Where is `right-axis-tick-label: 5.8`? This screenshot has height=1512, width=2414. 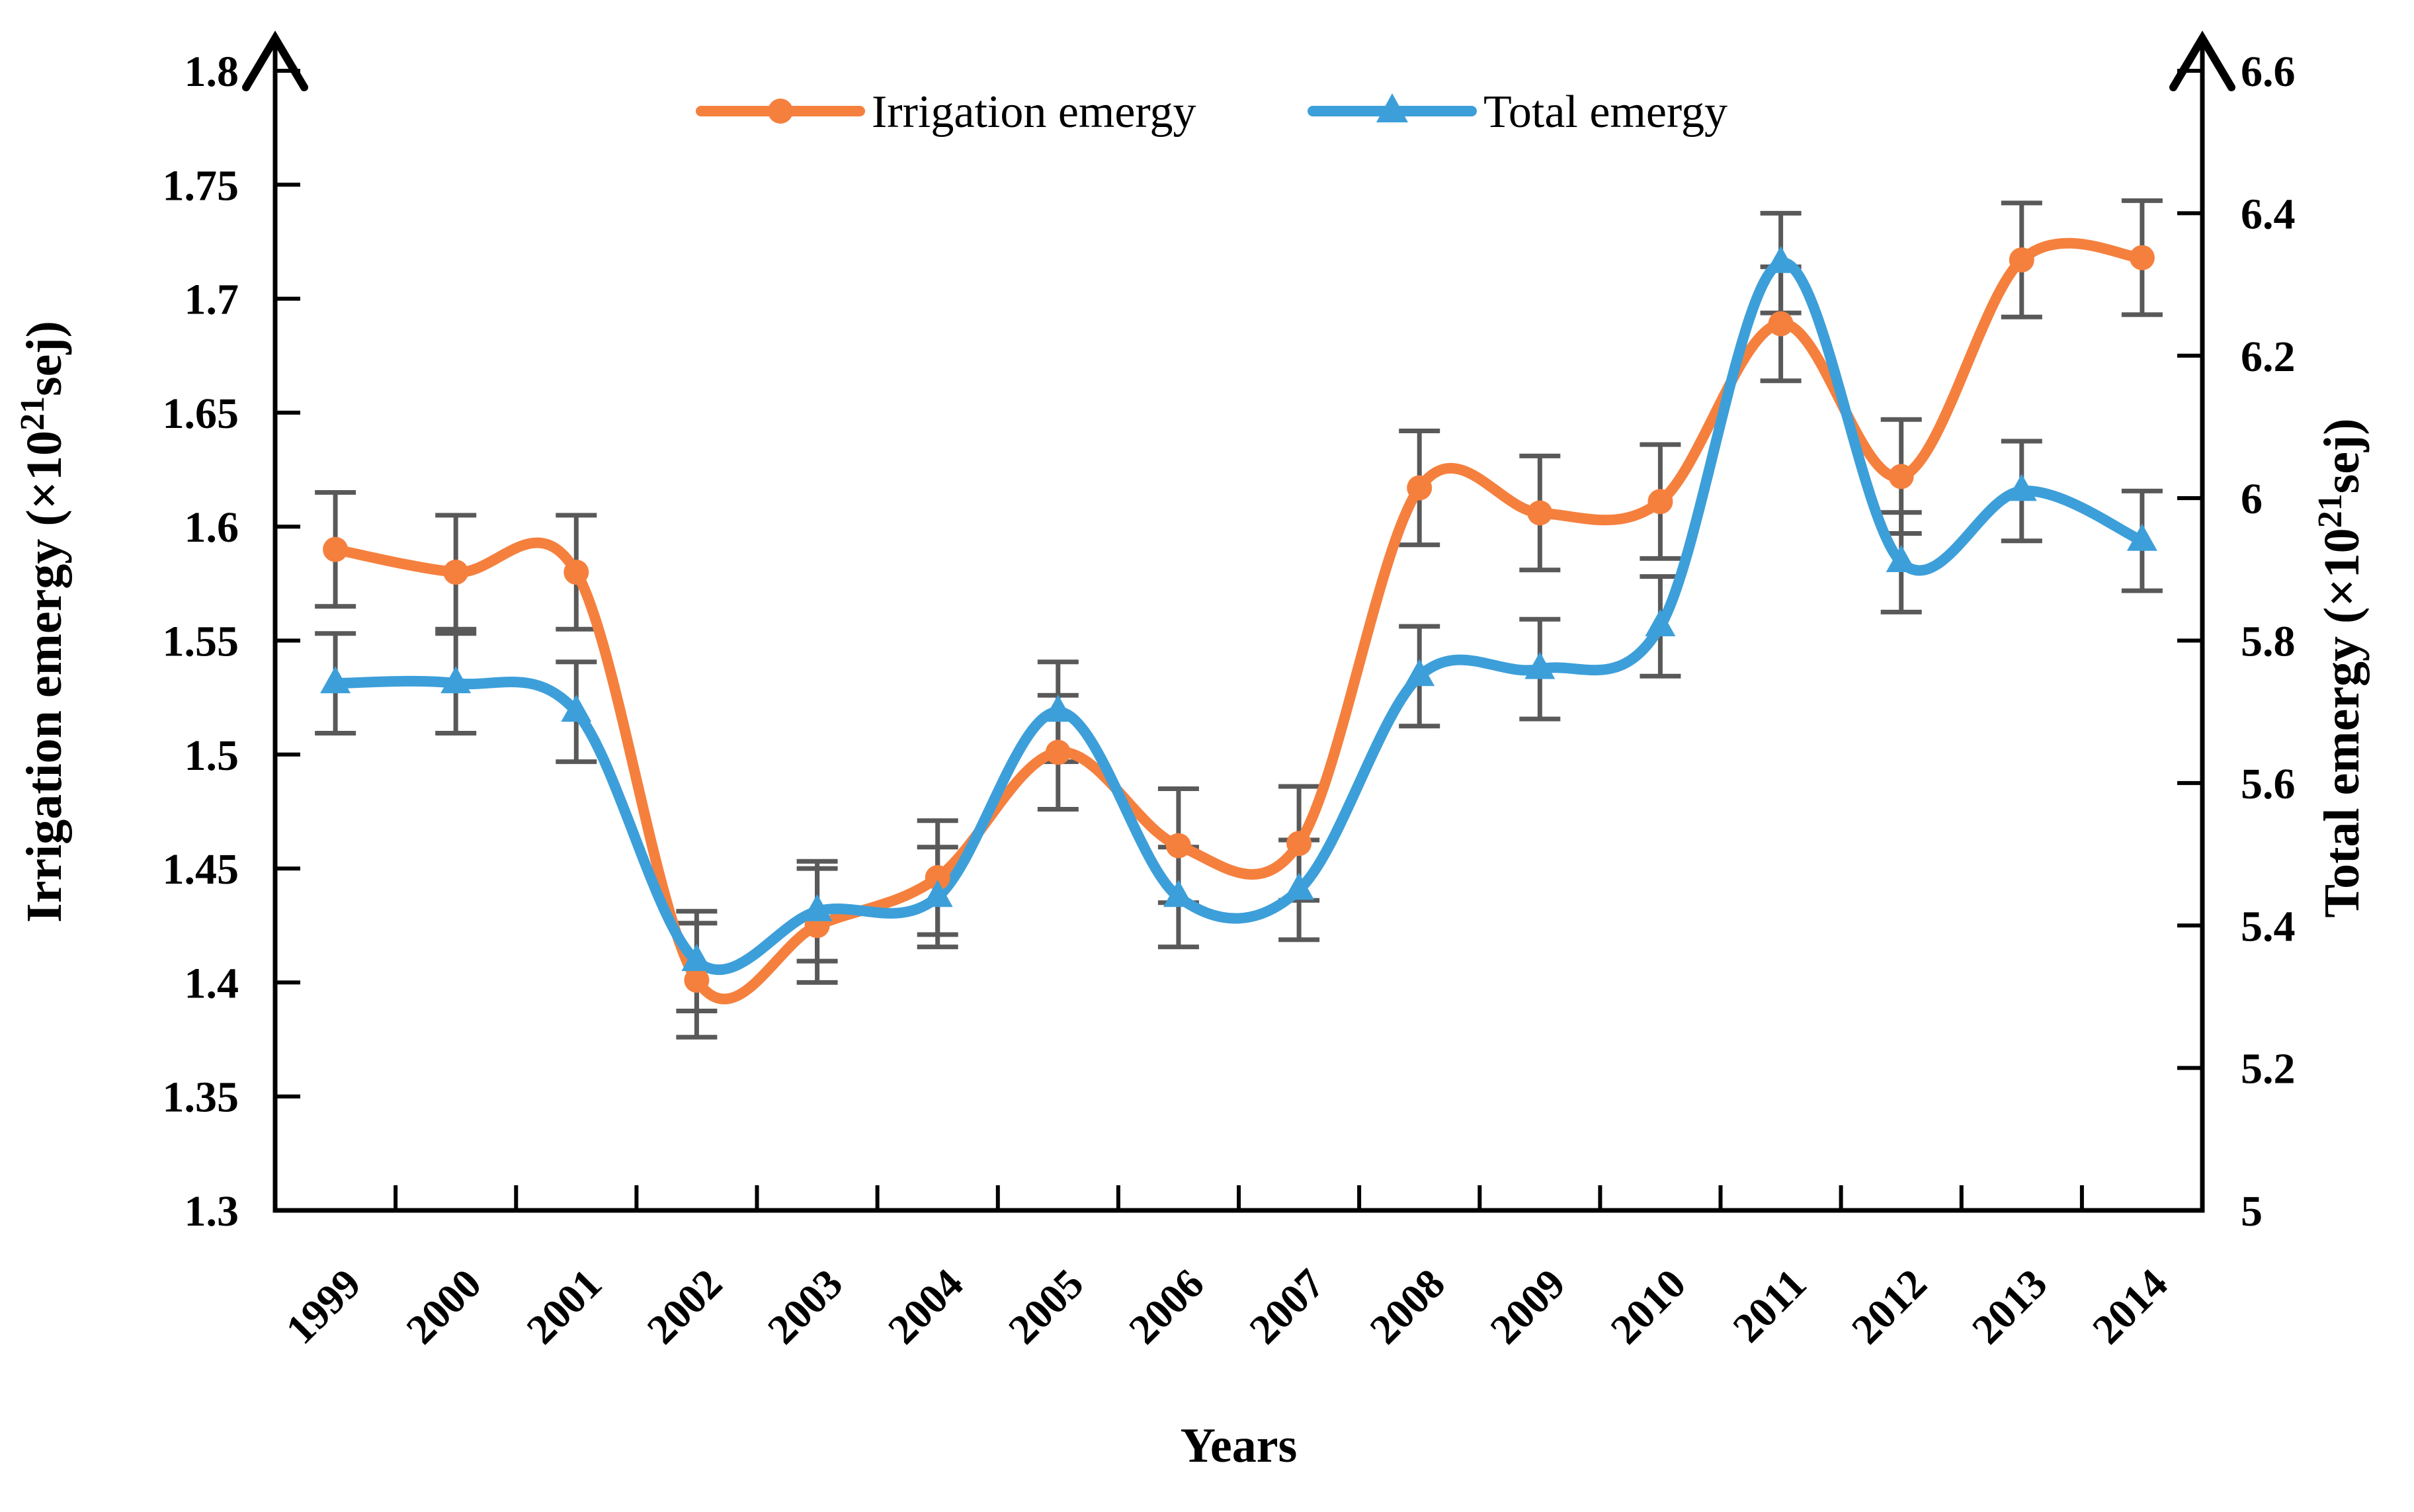
right-axis-tick-label: 5.8 is located at coordinates (2268, 642).